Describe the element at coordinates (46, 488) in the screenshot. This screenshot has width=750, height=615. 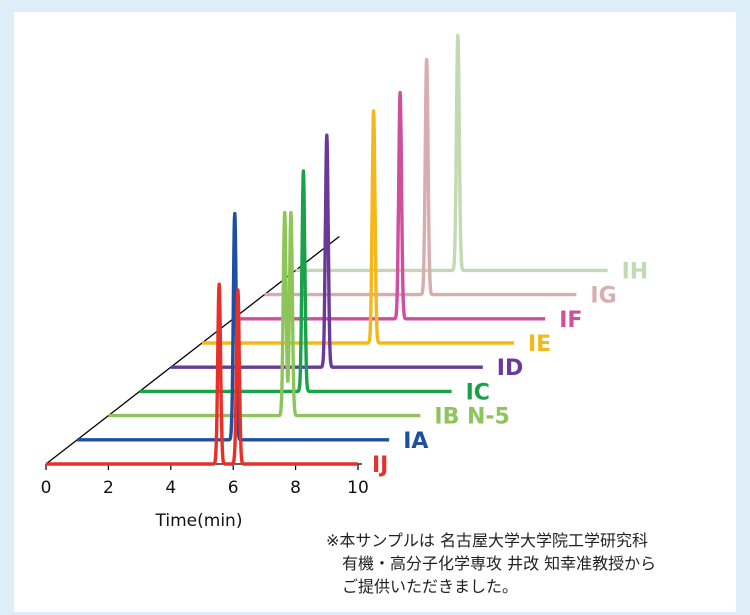
I see `x-tick-label-0: 0` at that location.